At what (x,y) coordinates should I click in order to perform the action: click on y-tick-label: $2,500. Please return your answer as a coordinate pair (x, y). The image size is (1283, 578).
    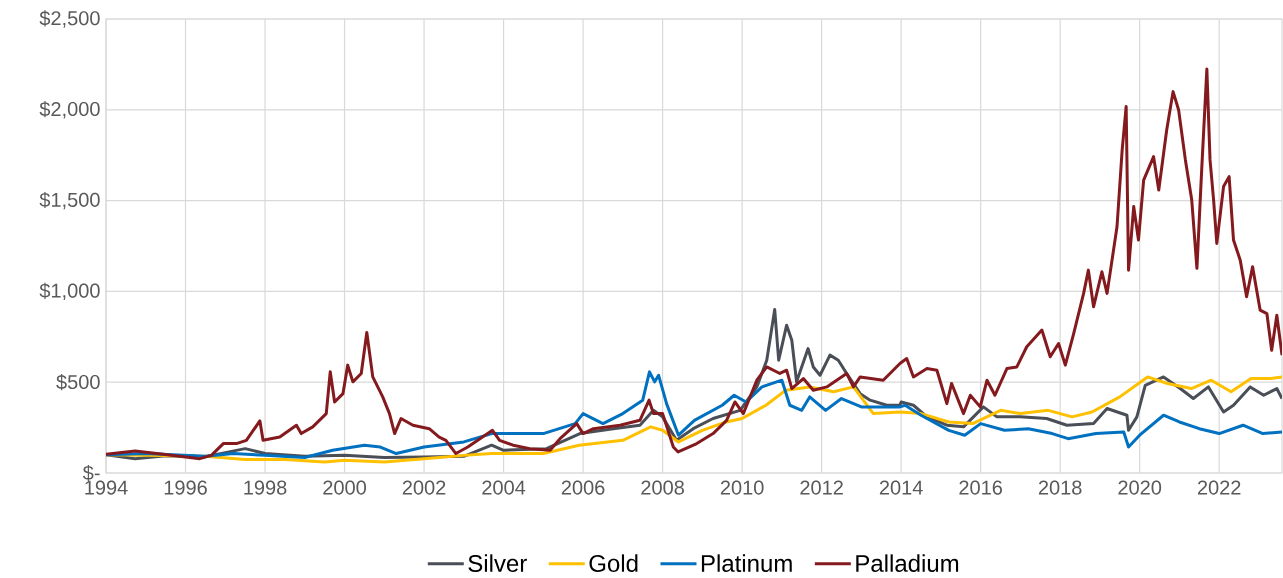
    Looking at the image, I should click on (69, 19).